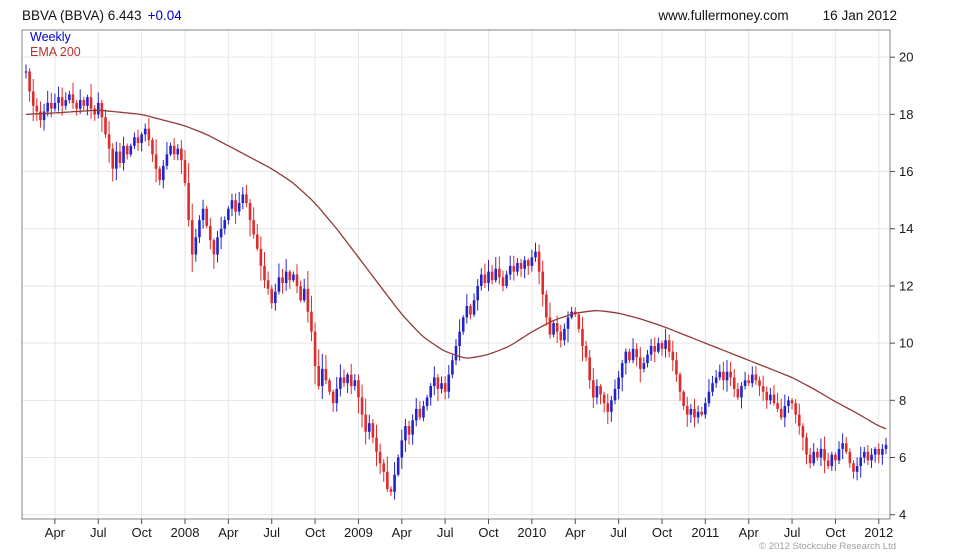 The height and width of the screenshot is (560, 980). Describe the element at coordinates (185, 532) in the screenshot. I see `svg-text: 2008` at that location.